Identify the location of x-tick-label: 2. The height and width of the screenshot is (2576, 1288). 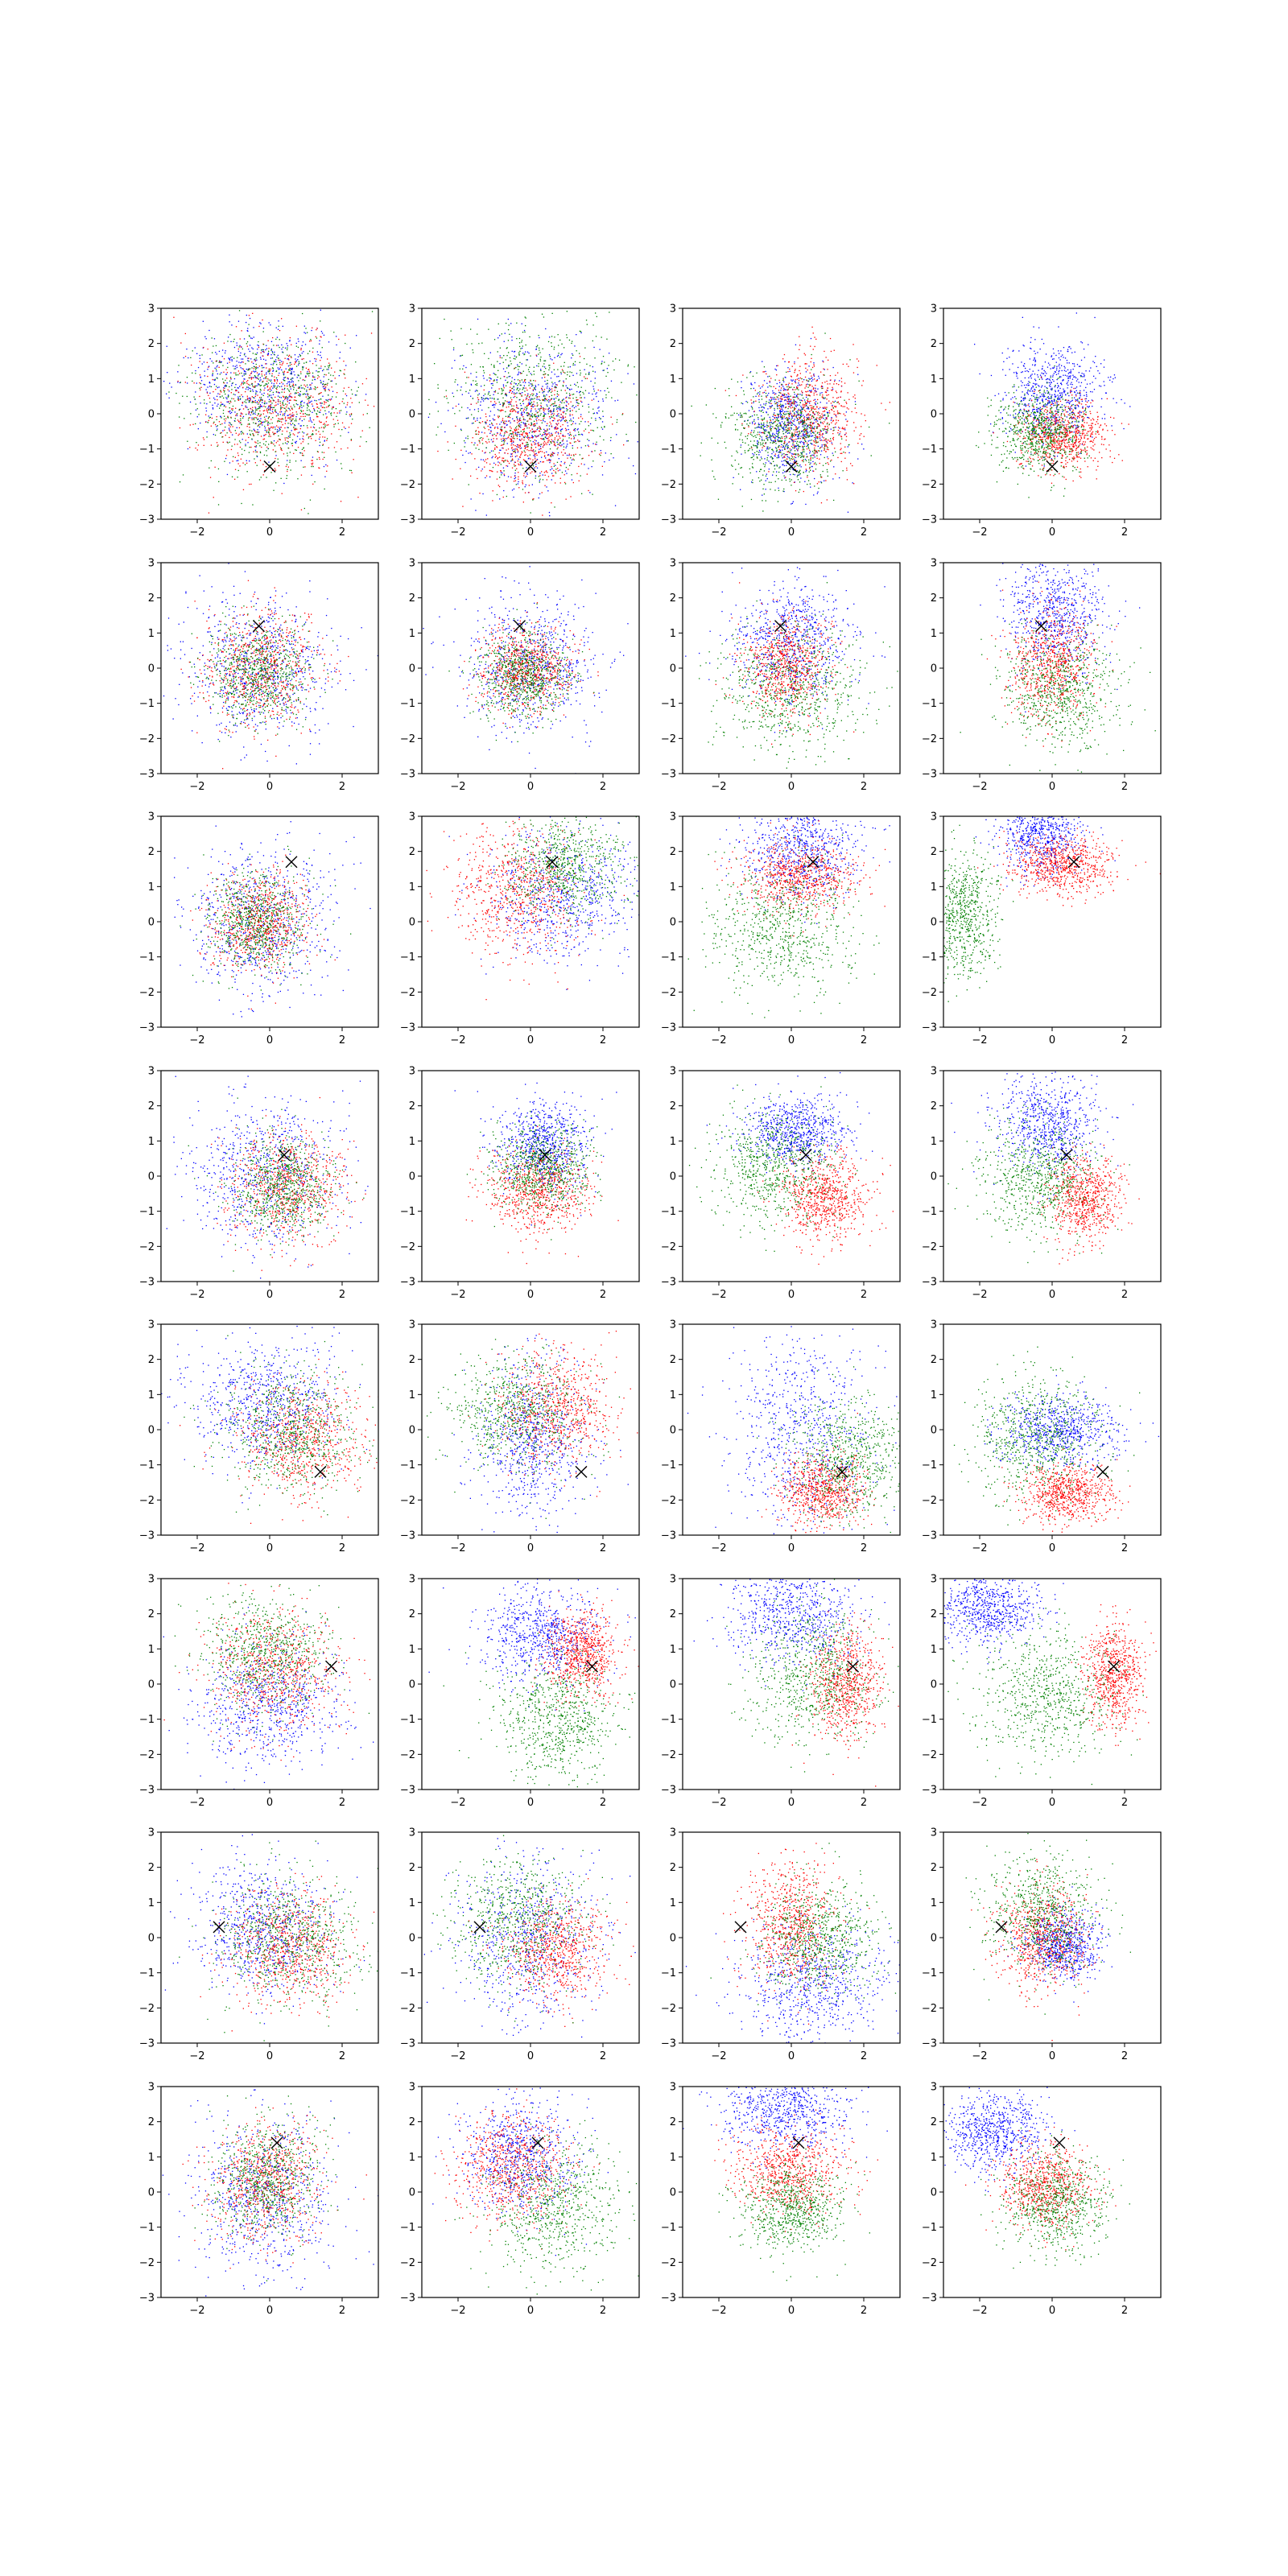
(342, 532).